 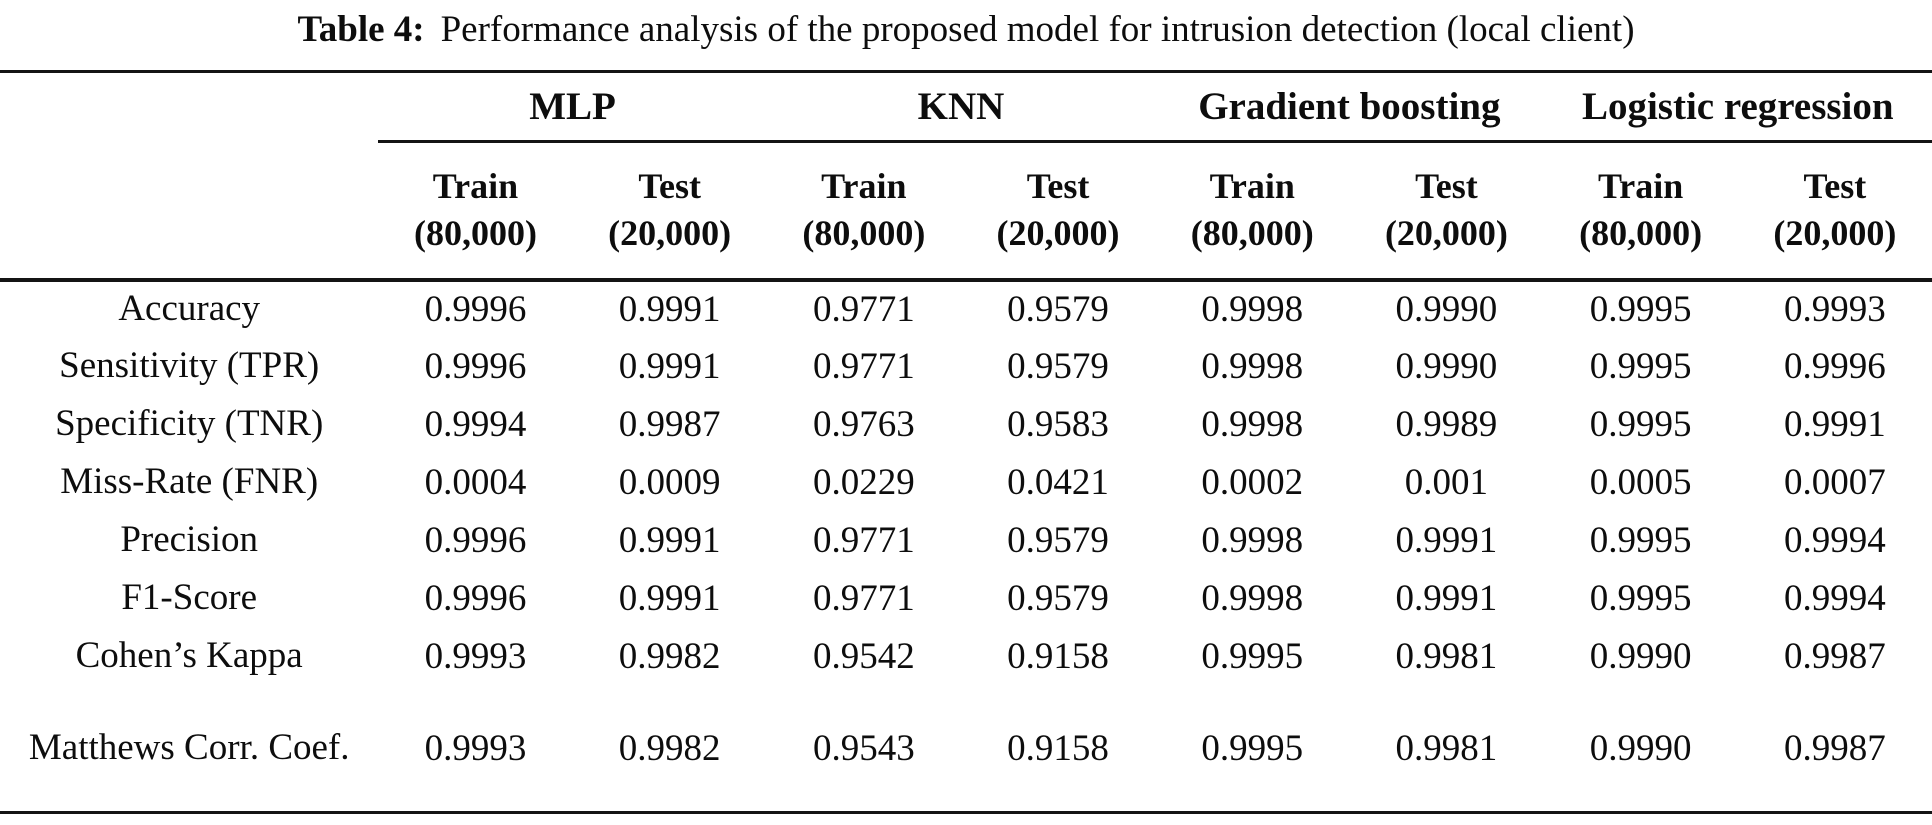 What do you see at coordinates (1349, 107) in the screenshot?
I see `group-header-gradient-boosting: Gradient boosting` at bounding box center [1349, 107].